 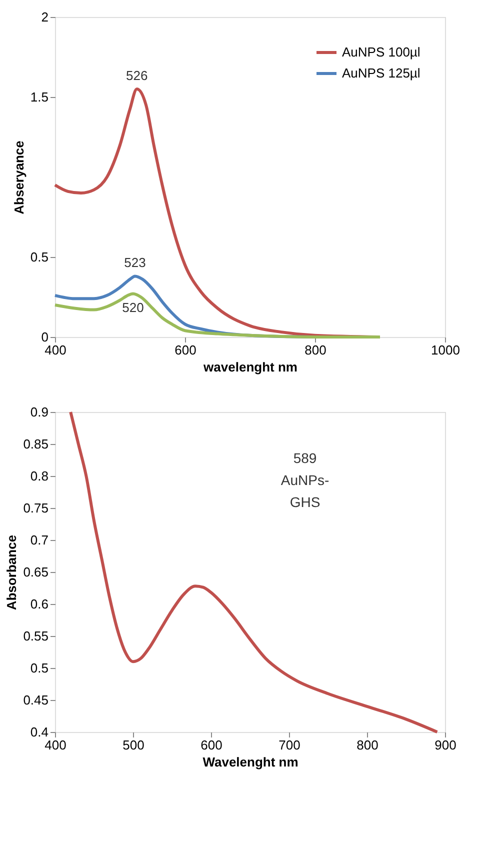 I want to click on y-tick-label: 0.6, so click(x=39, y=604).